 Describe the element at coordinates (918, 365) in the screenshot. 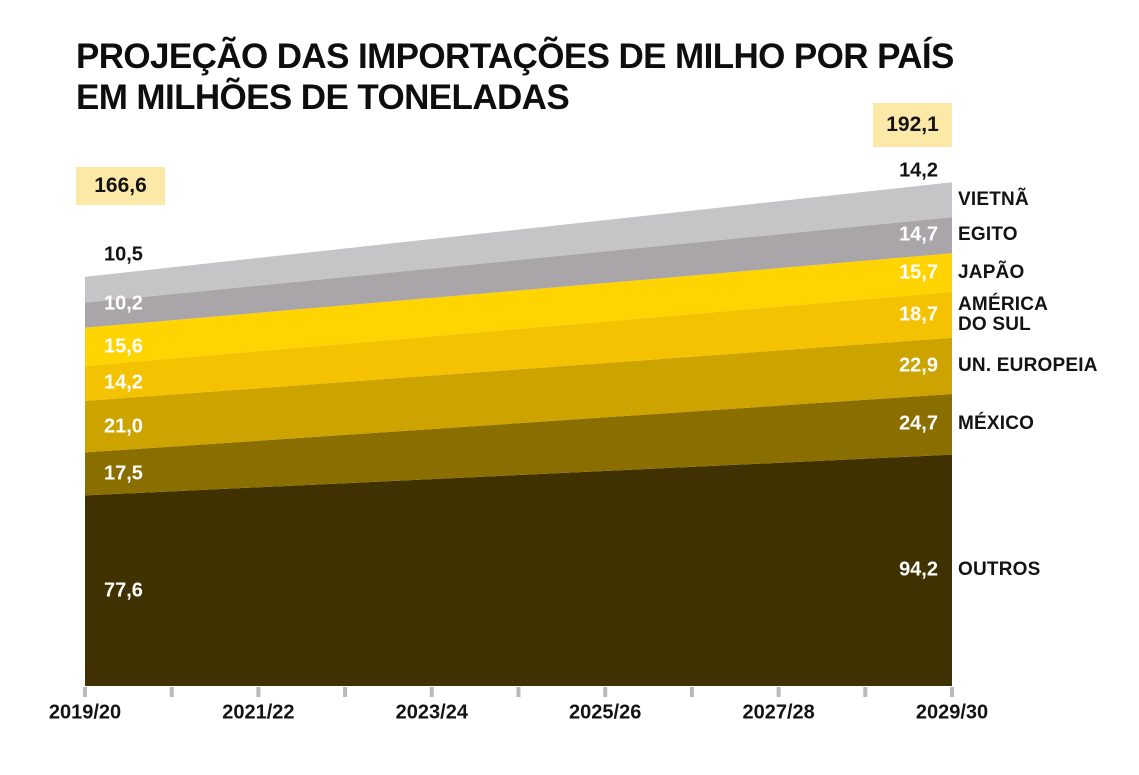

I see `value-end-un-europeia: 22,9` at that location.